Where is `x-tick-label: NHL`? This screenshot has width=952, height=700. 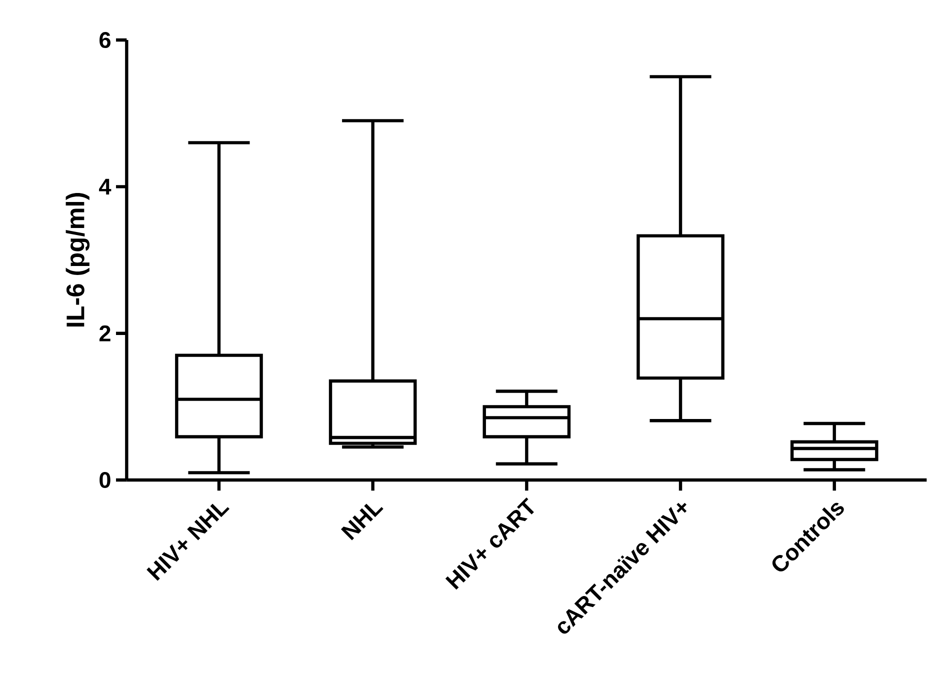 x-tick-label: NHL is located at coordinates (362, 522).